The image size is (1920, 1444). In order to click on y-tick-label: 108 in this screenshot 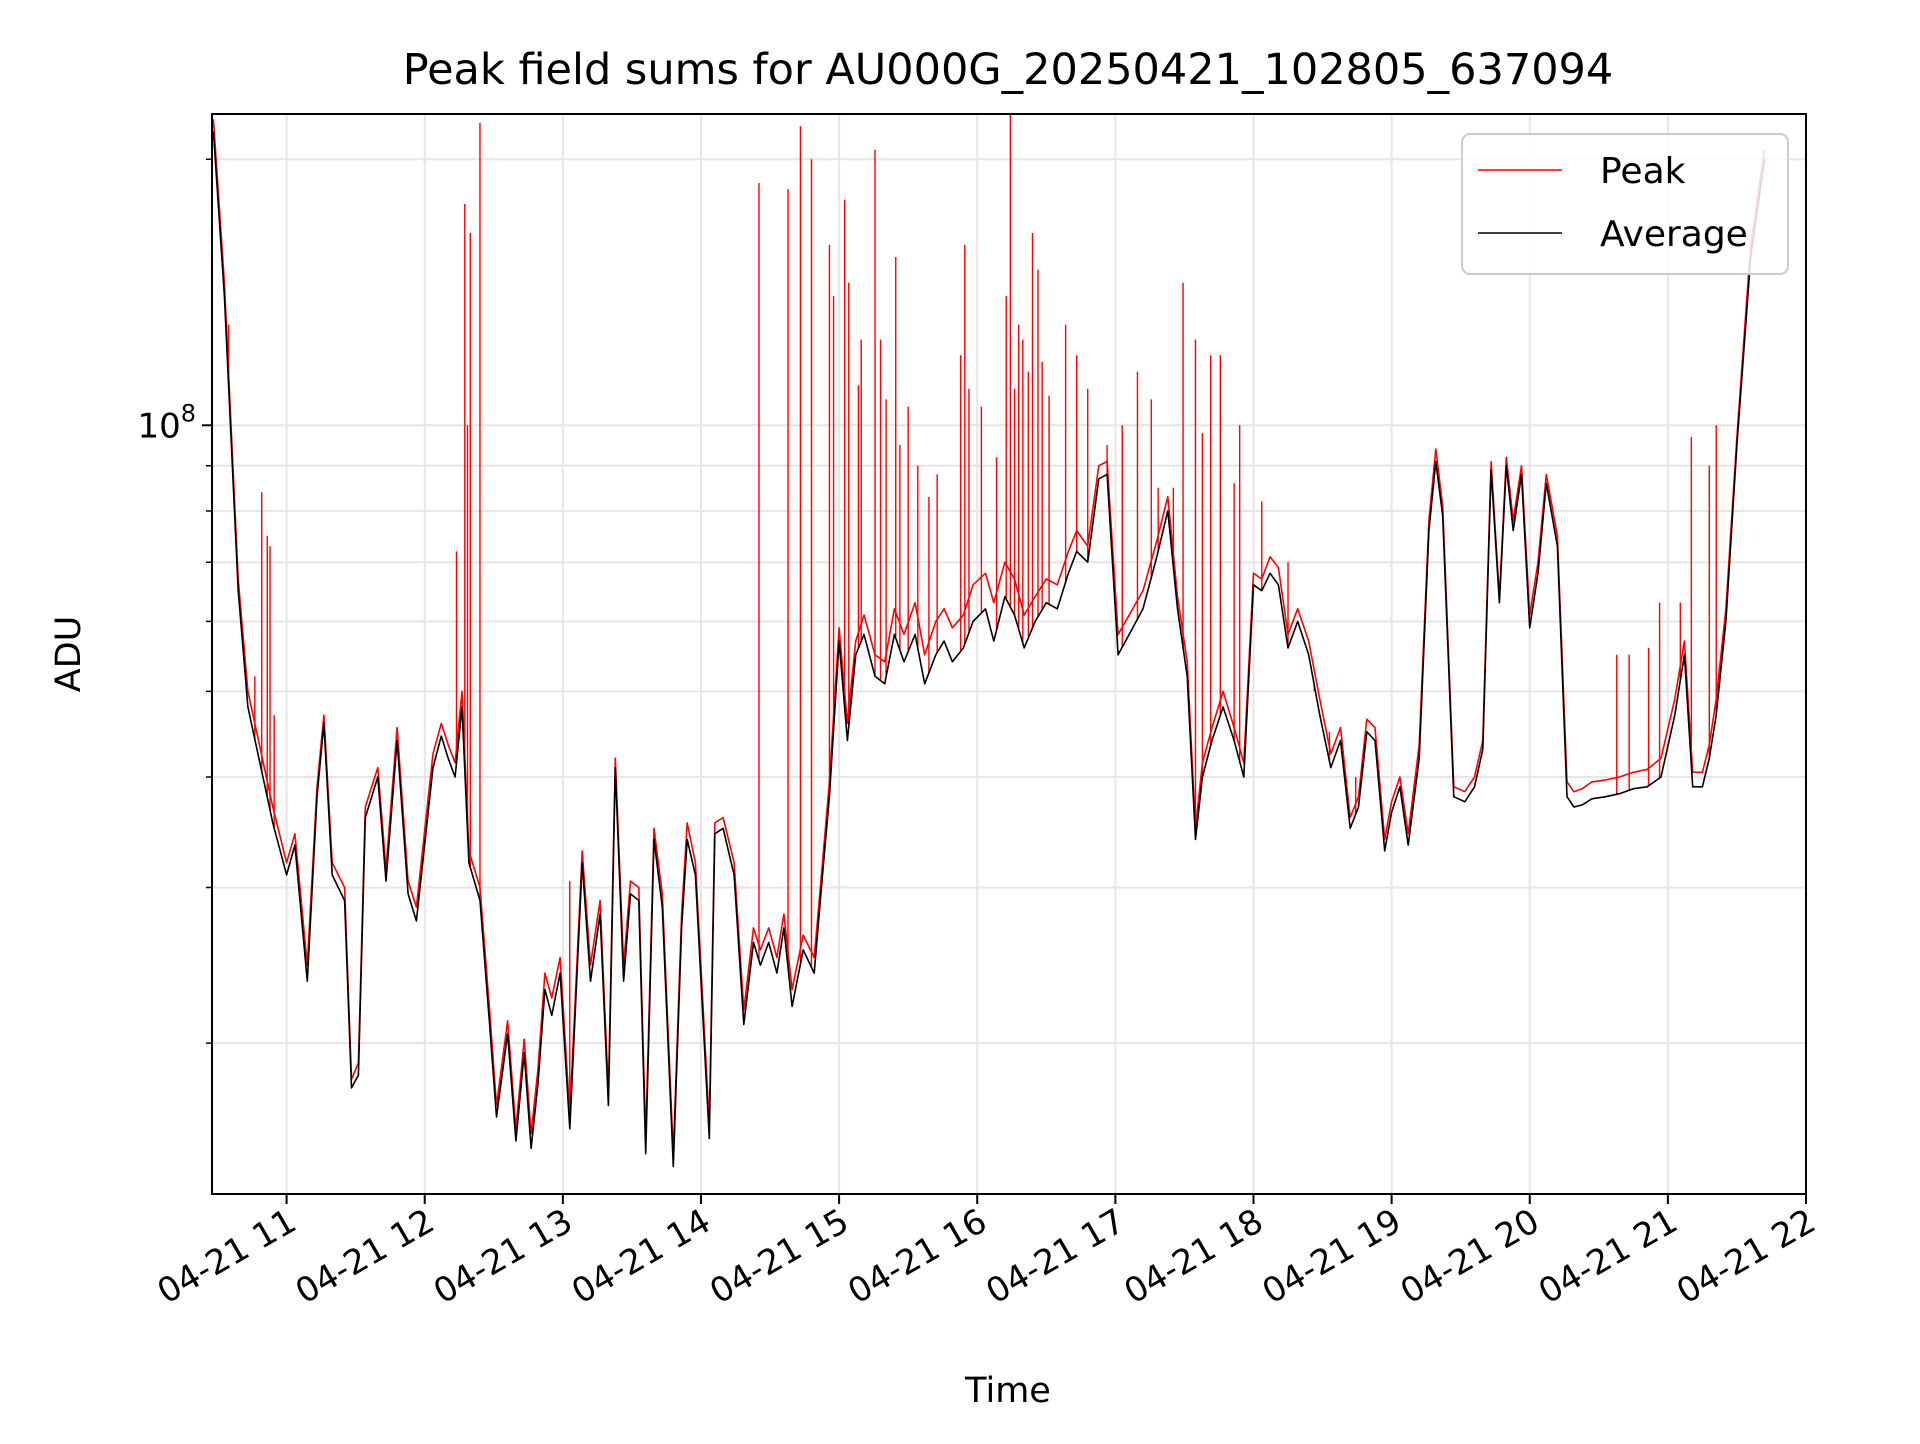, I will do `click(166, 422)`.